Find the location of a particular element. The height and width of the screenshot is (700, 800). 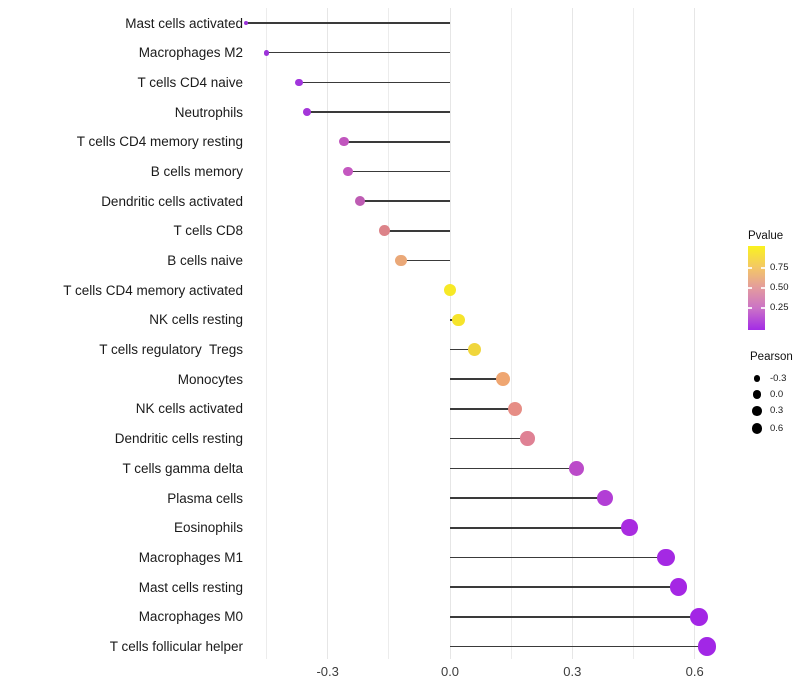

row-label: Dendritic cells resting is located at coordinates (178, 439).